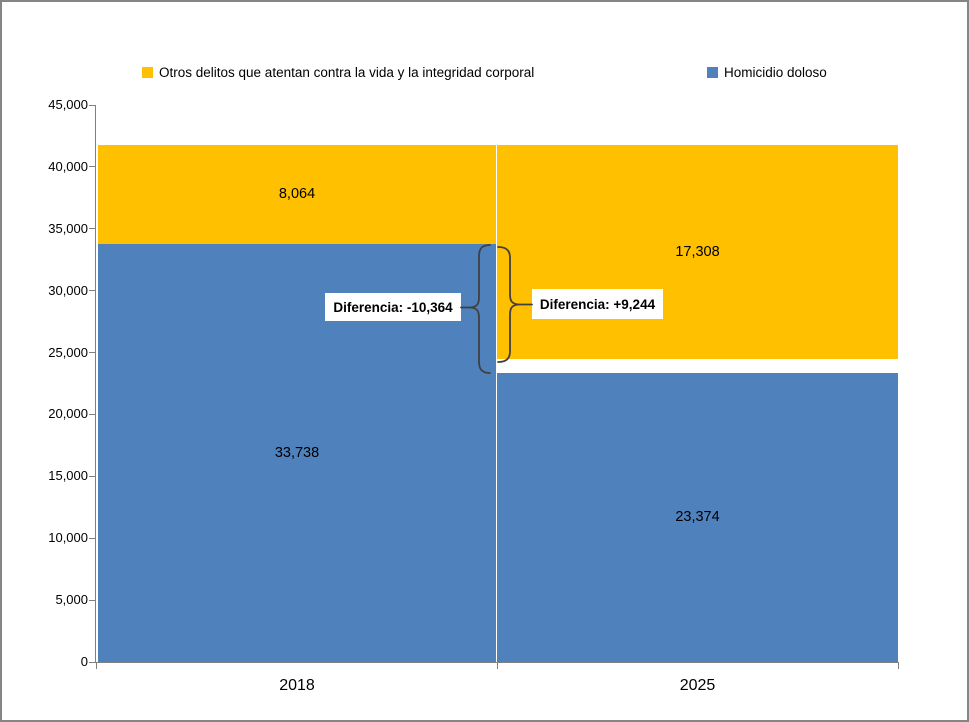 The image size is (969, 722). I want to click on data-label-homicidio-doloso: 33,738, so click(297, 453).